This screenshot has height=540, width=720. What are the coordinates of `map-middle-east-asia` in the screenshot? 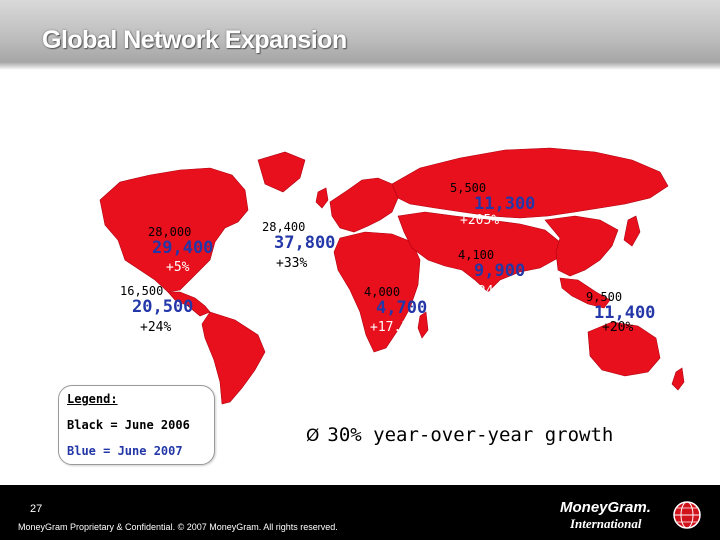 It's located at (479, 252).